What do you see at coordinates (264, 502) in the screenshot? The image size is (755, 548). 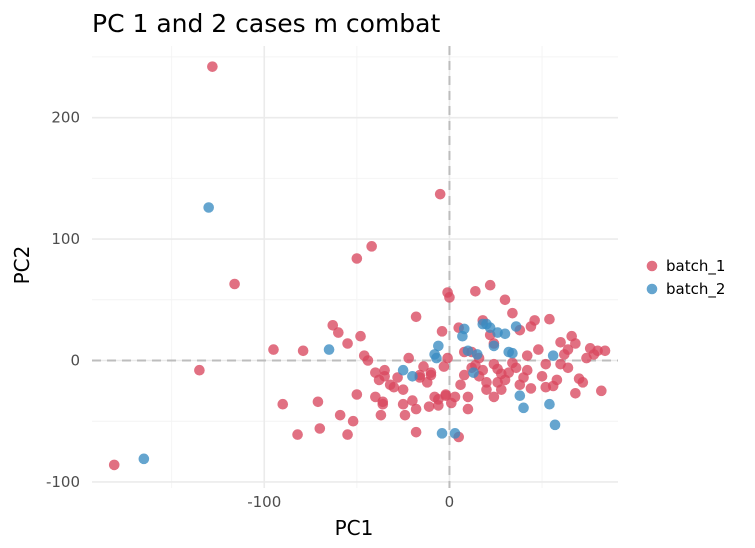 I see `x-tick-label: -100` at bounding box center [264, 502].